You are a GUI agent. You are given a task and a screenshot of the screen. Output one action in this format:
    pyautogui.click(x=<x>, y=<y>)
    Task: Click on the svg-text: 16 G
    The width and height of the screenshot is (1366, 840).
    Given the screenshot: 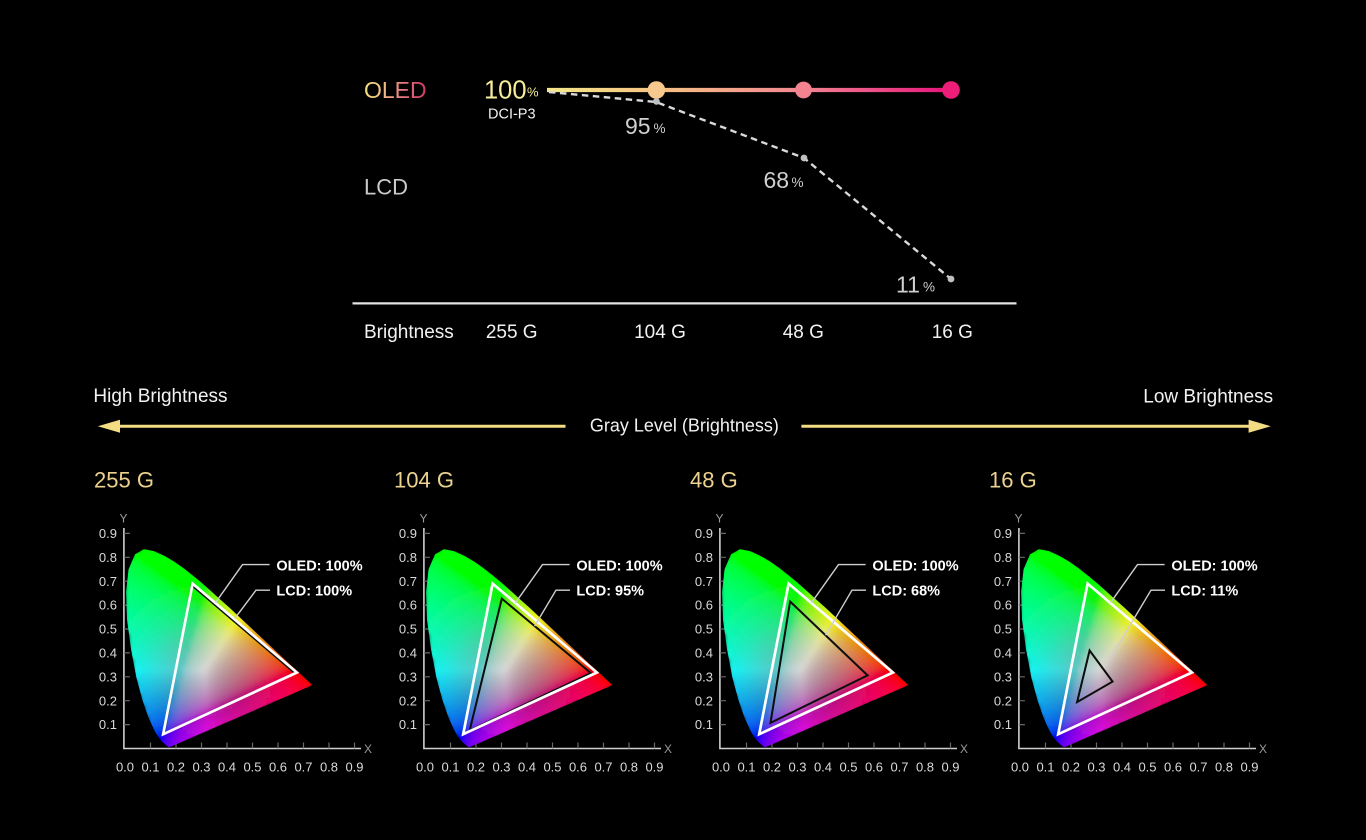 What is the action you would take?
    pyautogui.click(x=1013, y=480)
    